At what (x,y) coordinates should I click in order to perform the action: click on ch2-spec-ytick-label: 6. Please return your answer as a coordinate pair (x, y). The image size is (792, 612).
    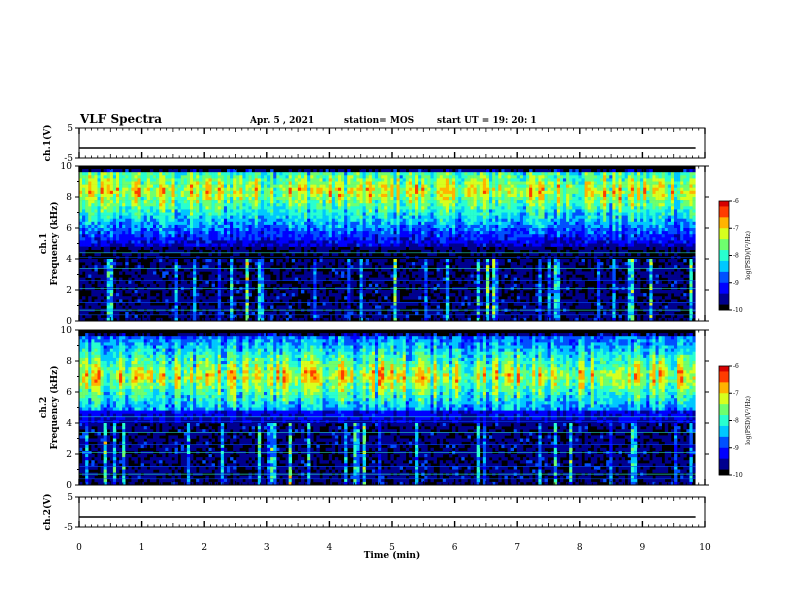
    Looking at the image, I should click on (69, 393).